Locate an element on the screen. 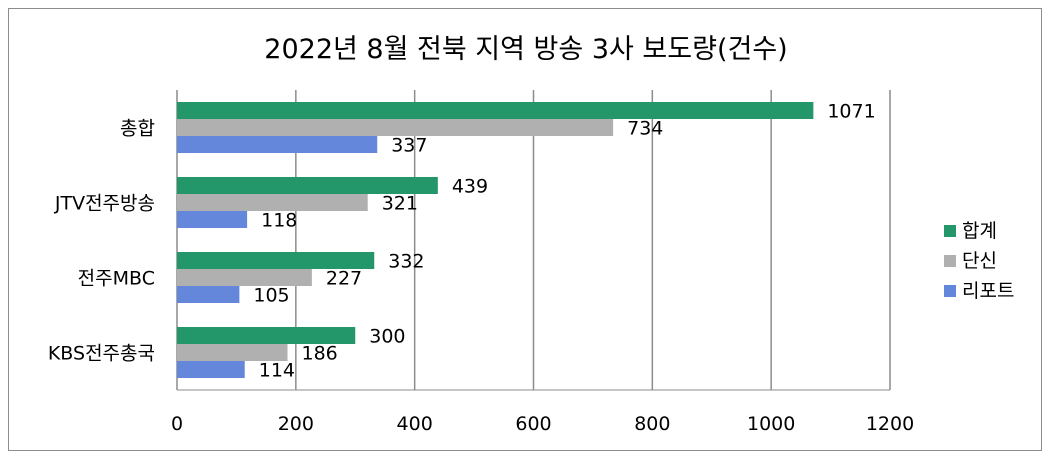 The image size is (1052, 459). legend-label: 리포트 is located at coordinates (988, 291).